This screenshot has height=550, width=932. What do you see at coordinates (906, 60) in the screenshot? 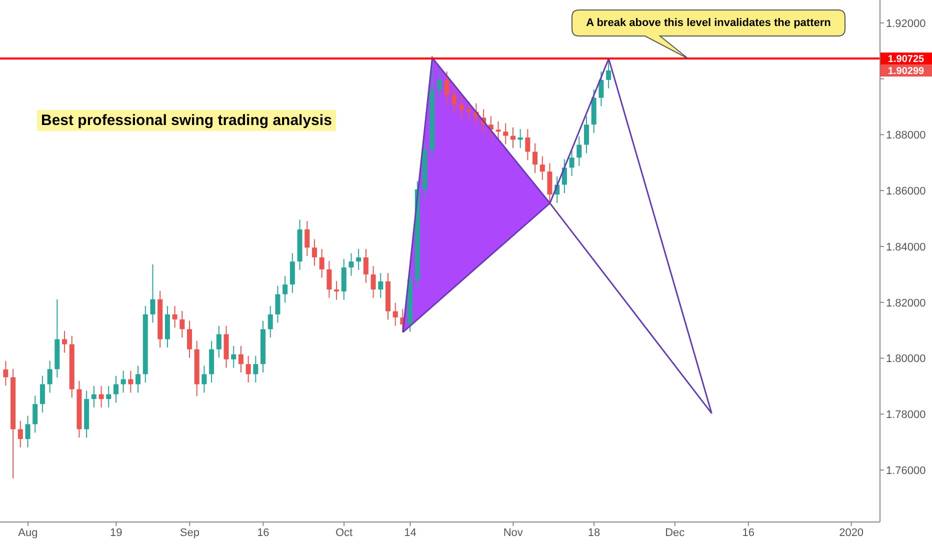
I see `ref-line-label: 1.90725` at bounding box center [906, 60].